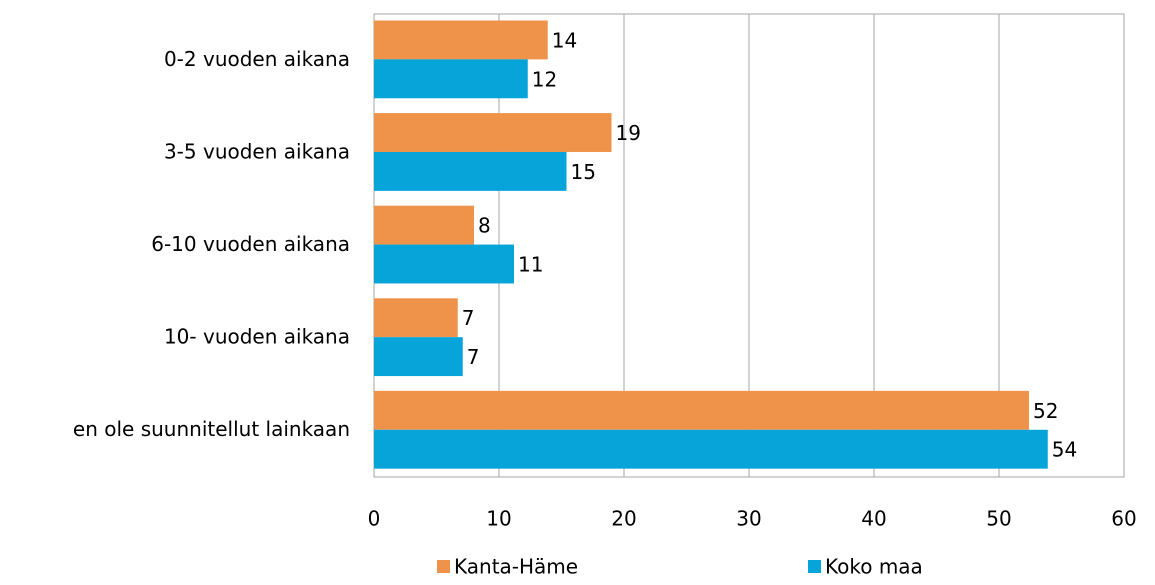  I want to click on value-label: 11, so click(530, 265).